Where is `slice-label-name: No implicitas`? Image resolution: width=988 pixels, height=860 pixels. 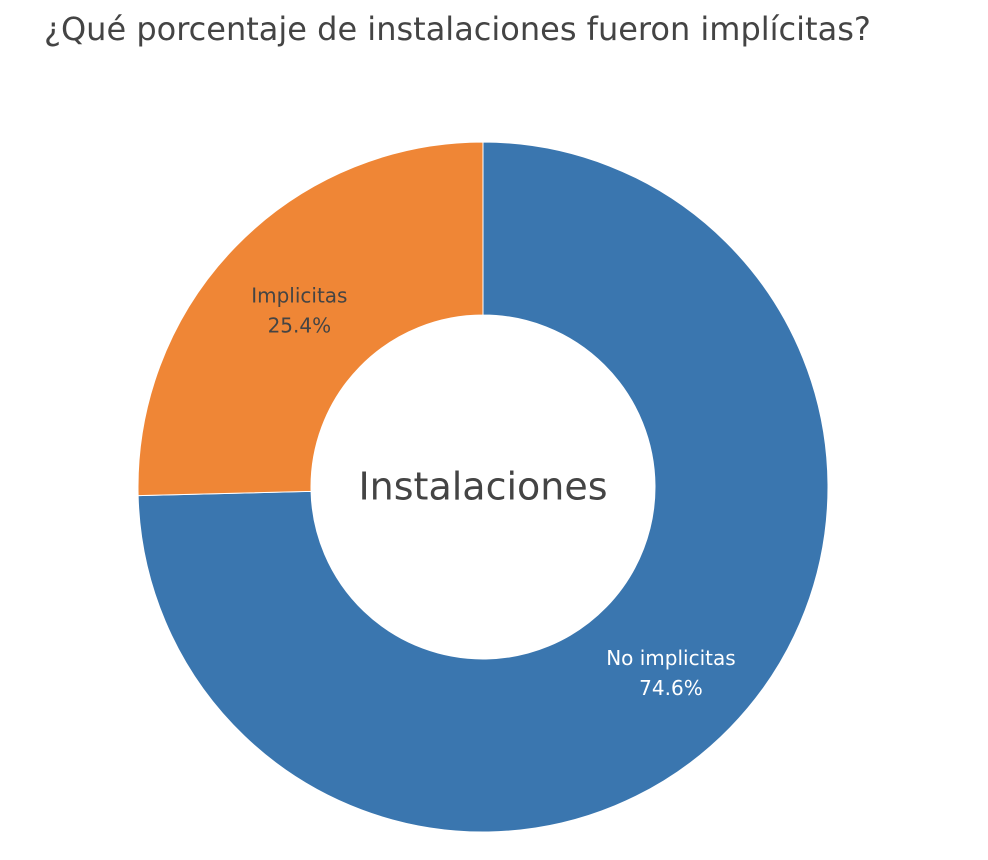 slice-label-name: No implicitas is located at coordinates (670, 658).